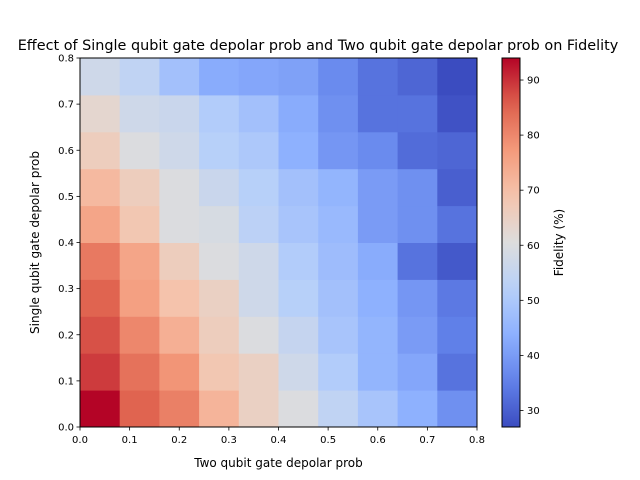 Image resolution: width=640 pixels, height=480 pixels. I want to click on y-axis-ticks: 0.0 0.1 0.2 0.3 0.4 0.5 0.6 0.7 0.8, so click(69, 244).